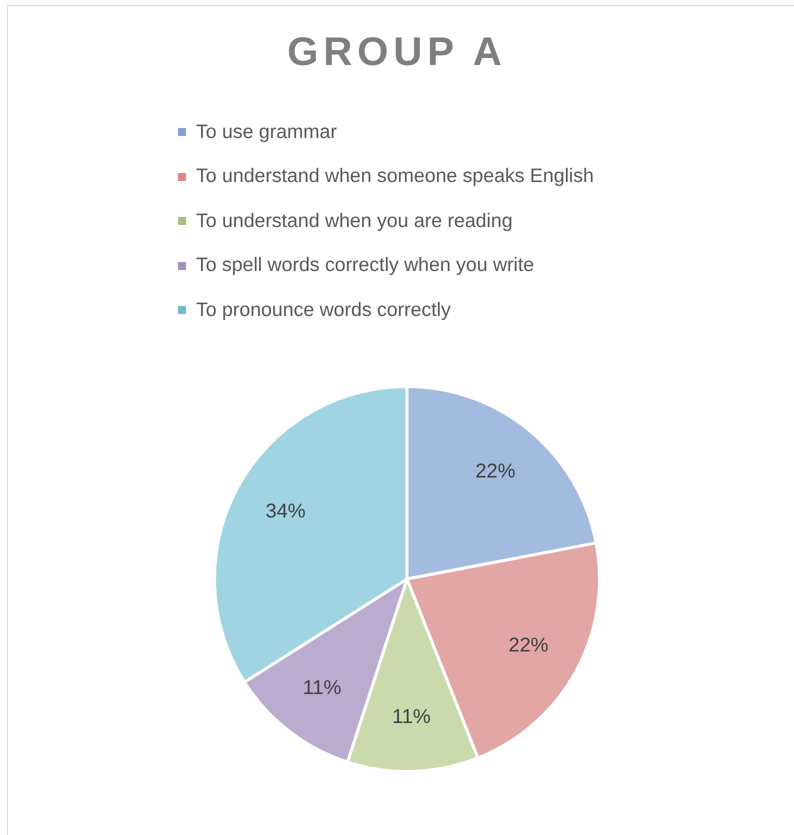  Describe the element at coordinates (286, 511) in the screenshot. I see `data-label: 34%` at that location.